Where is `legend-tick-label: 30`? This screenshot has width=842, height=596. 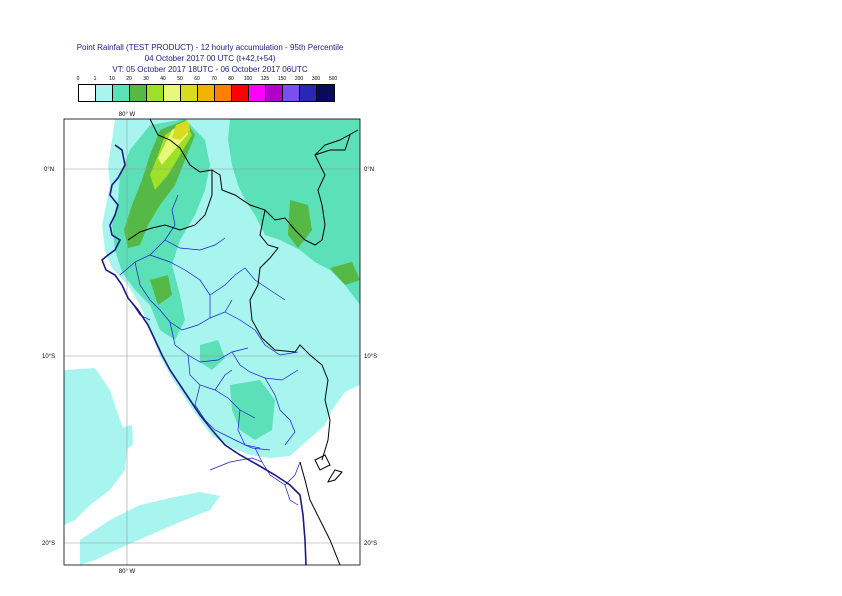 legend-tick-label: 30 is located at coordinates (146, 79).